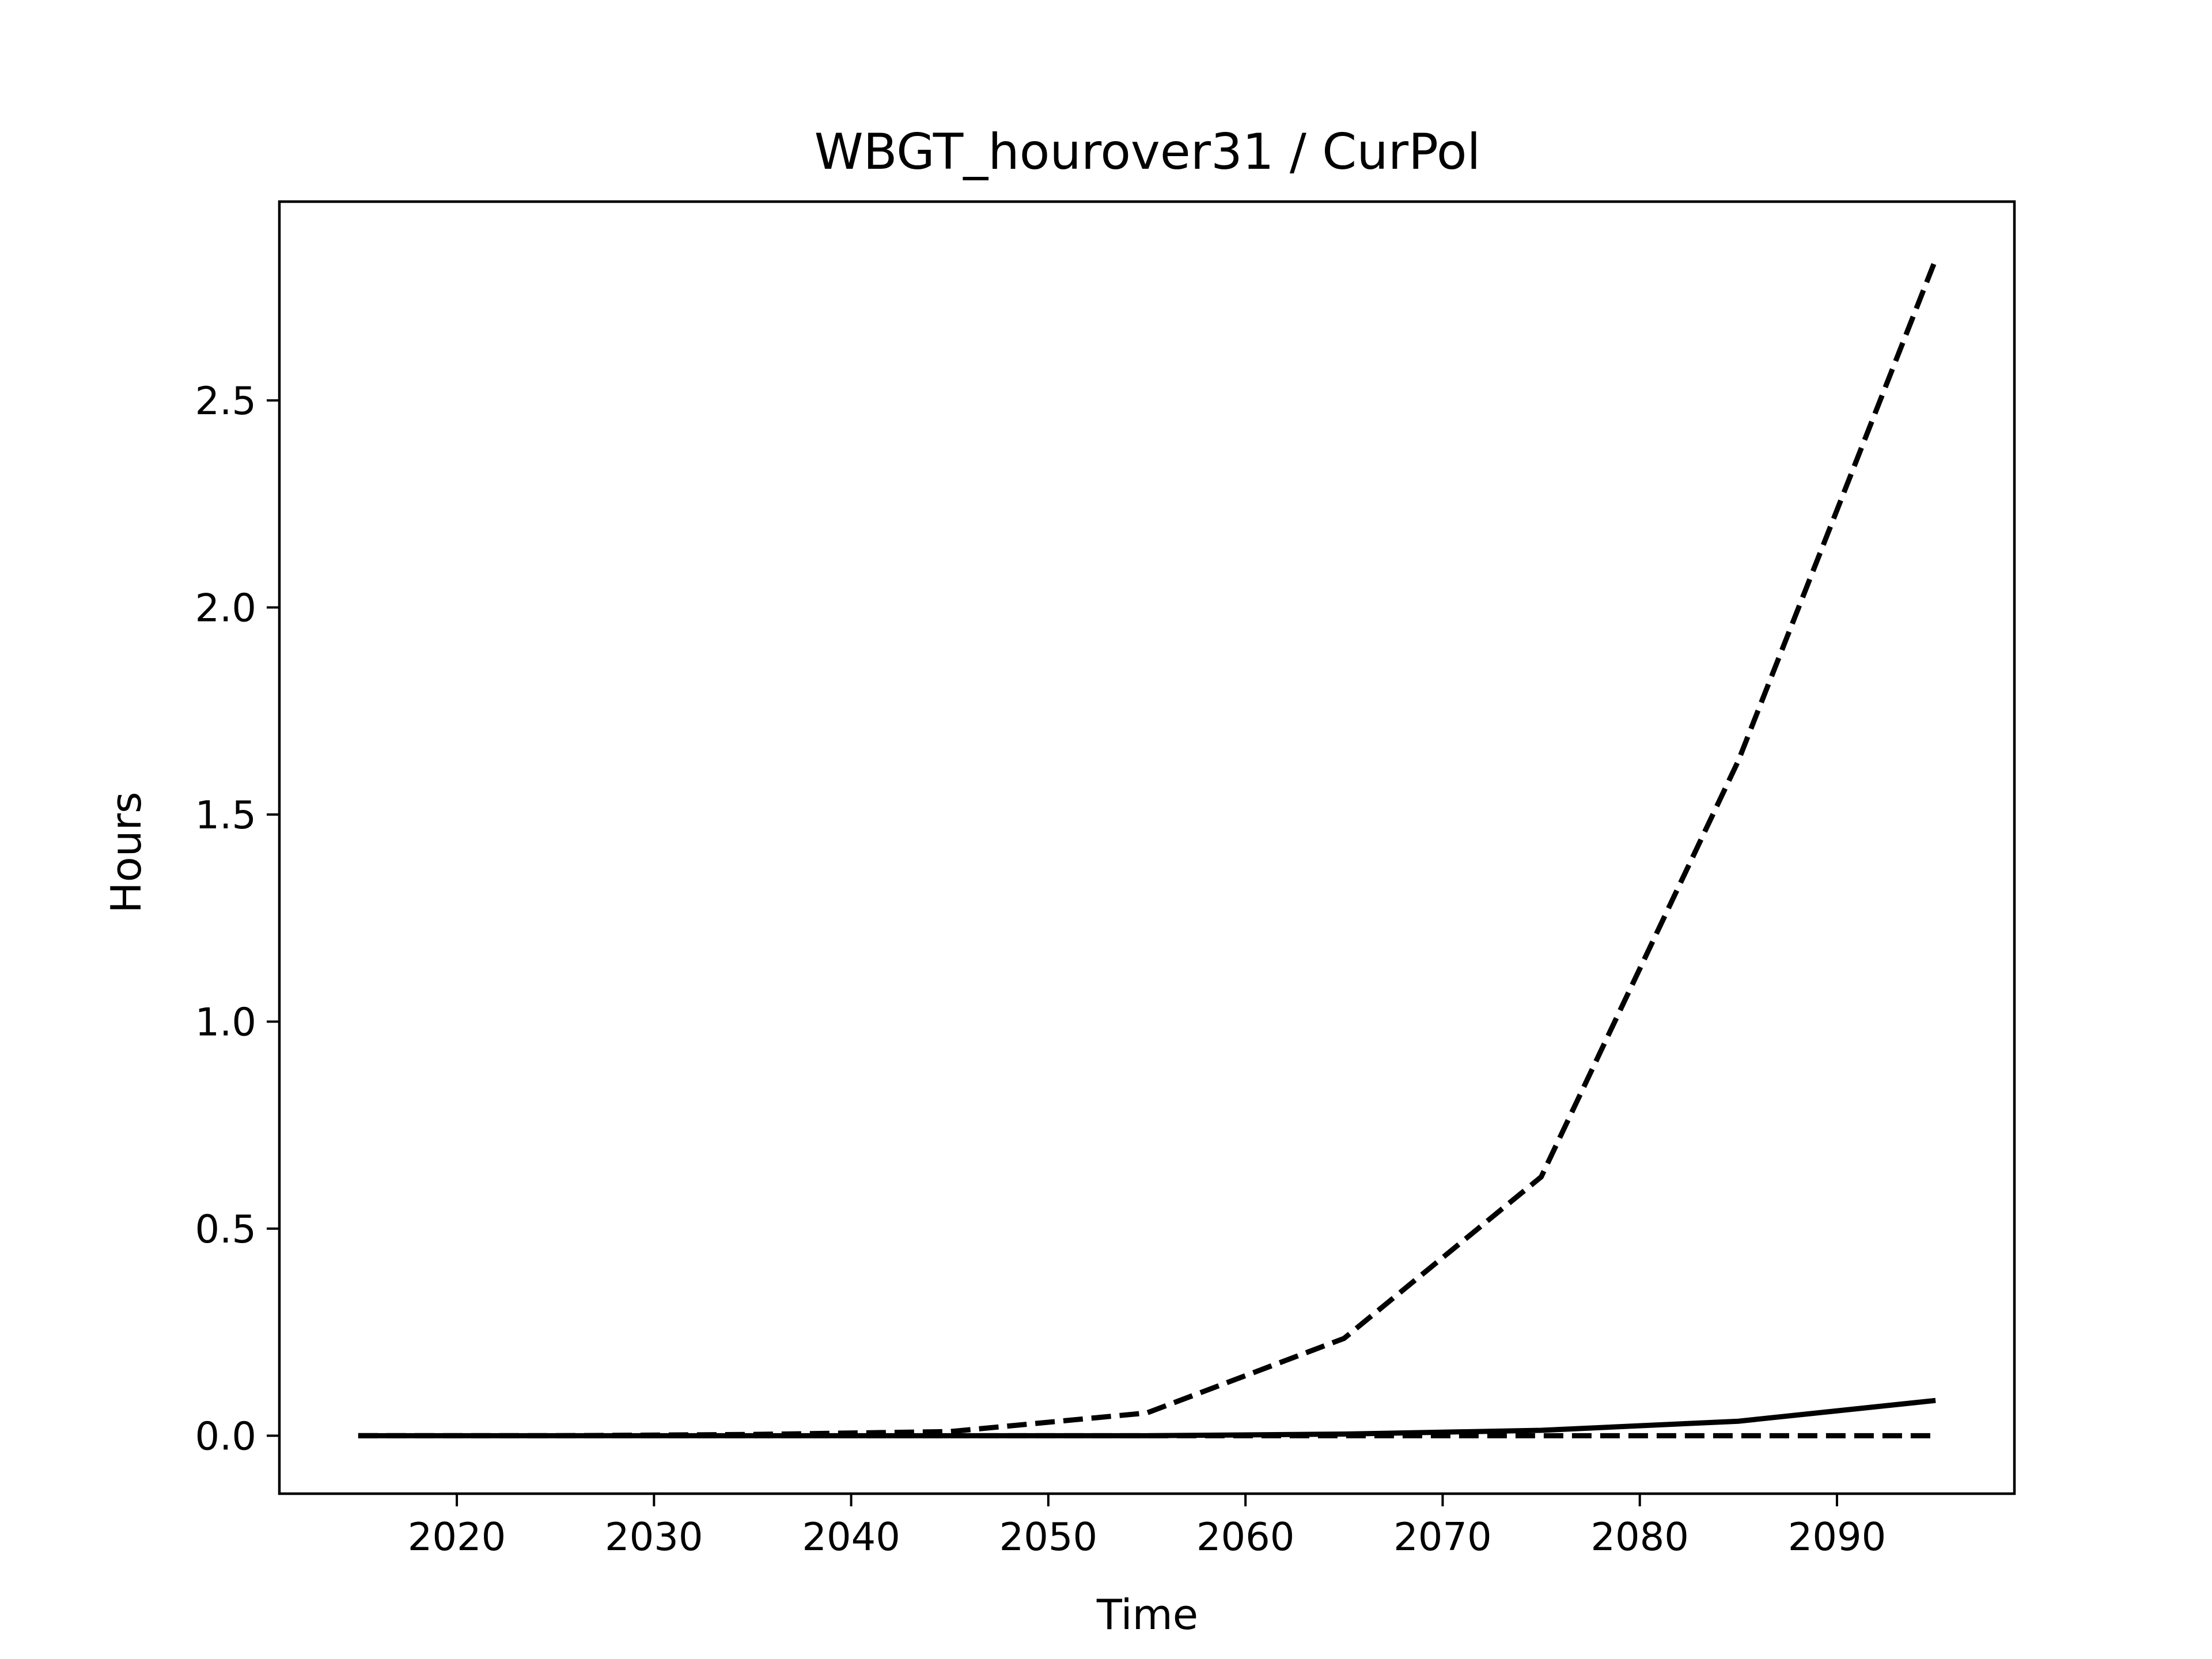 The height and width of the screenshot is (1659, 2212). I want to click on x-tick-label: 2060, so click(1245, 1536).